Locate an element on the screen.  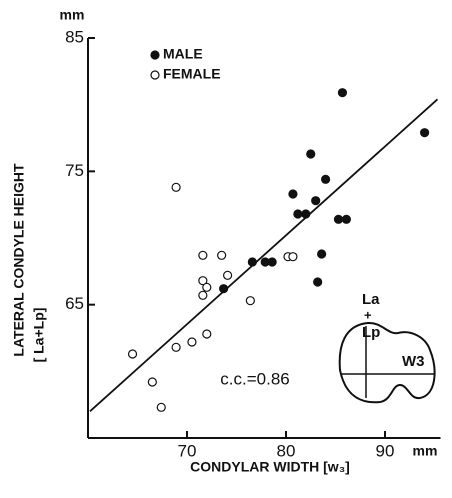
x-unit: mm is located at coordinates (425, 451).